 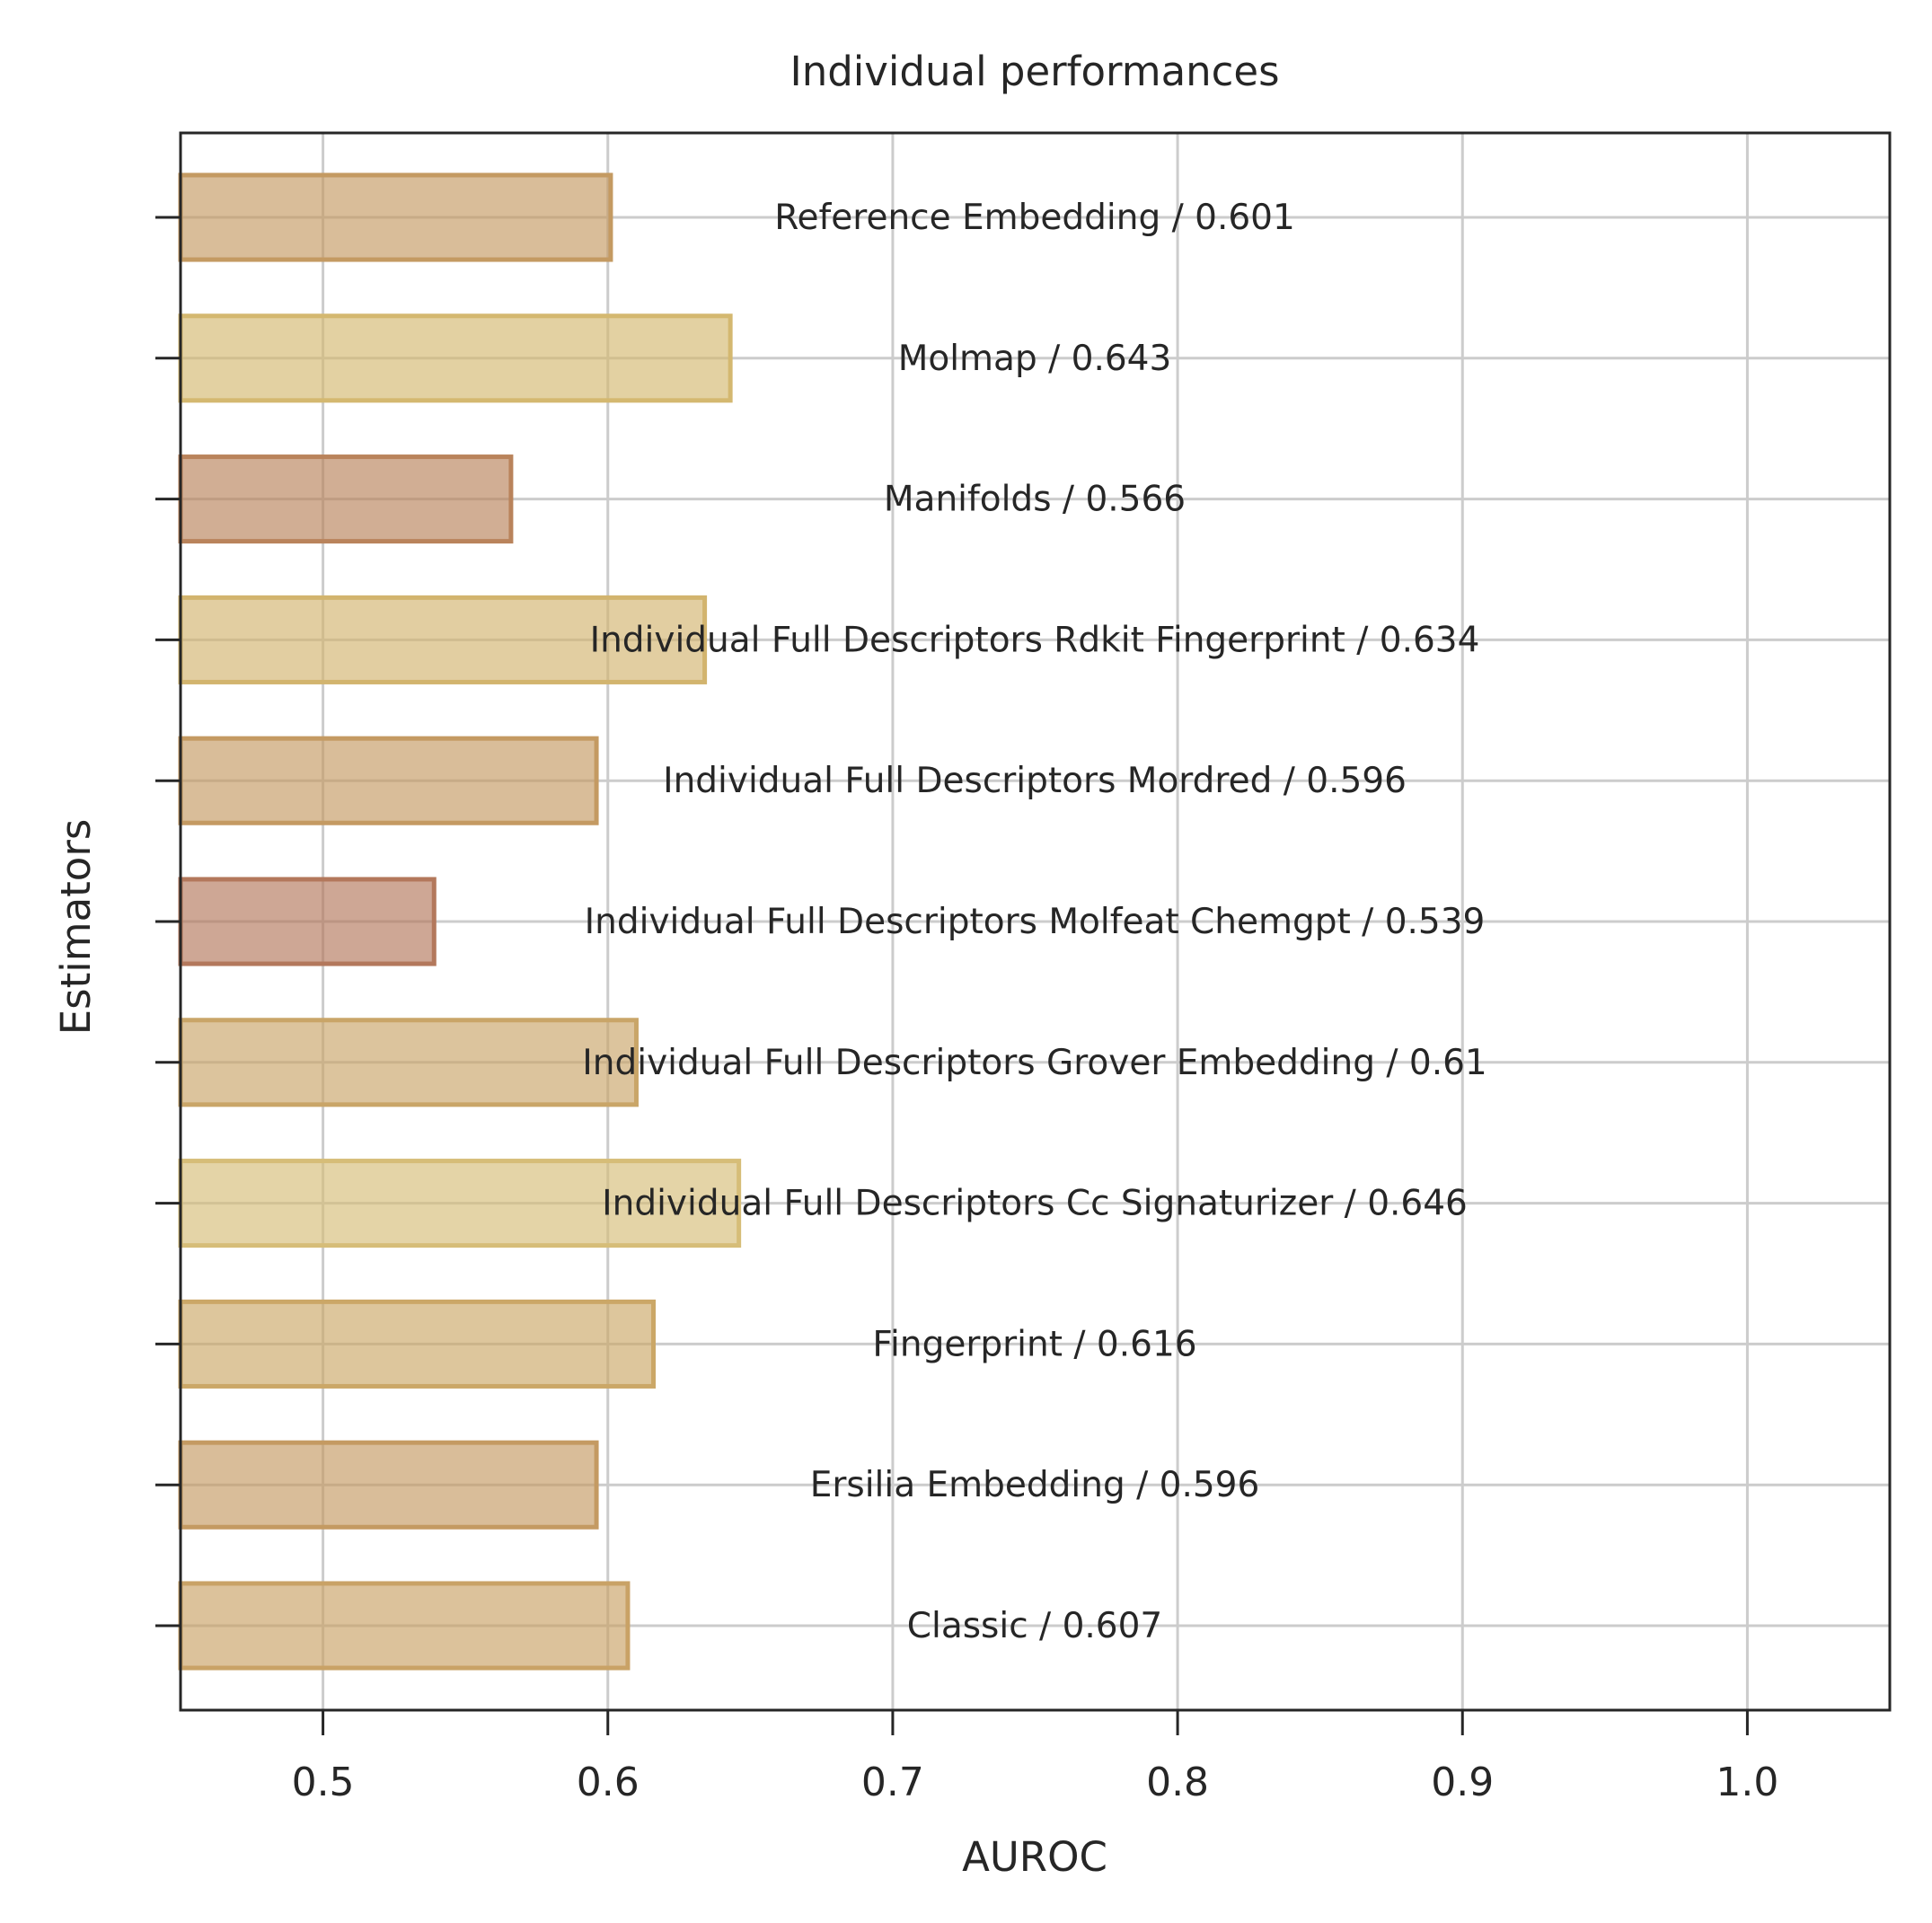 What do you see at coordinates (1034, 71) in the screenshot?
I see `chart-title: Individual performances` at bounding box center [1034, 71].